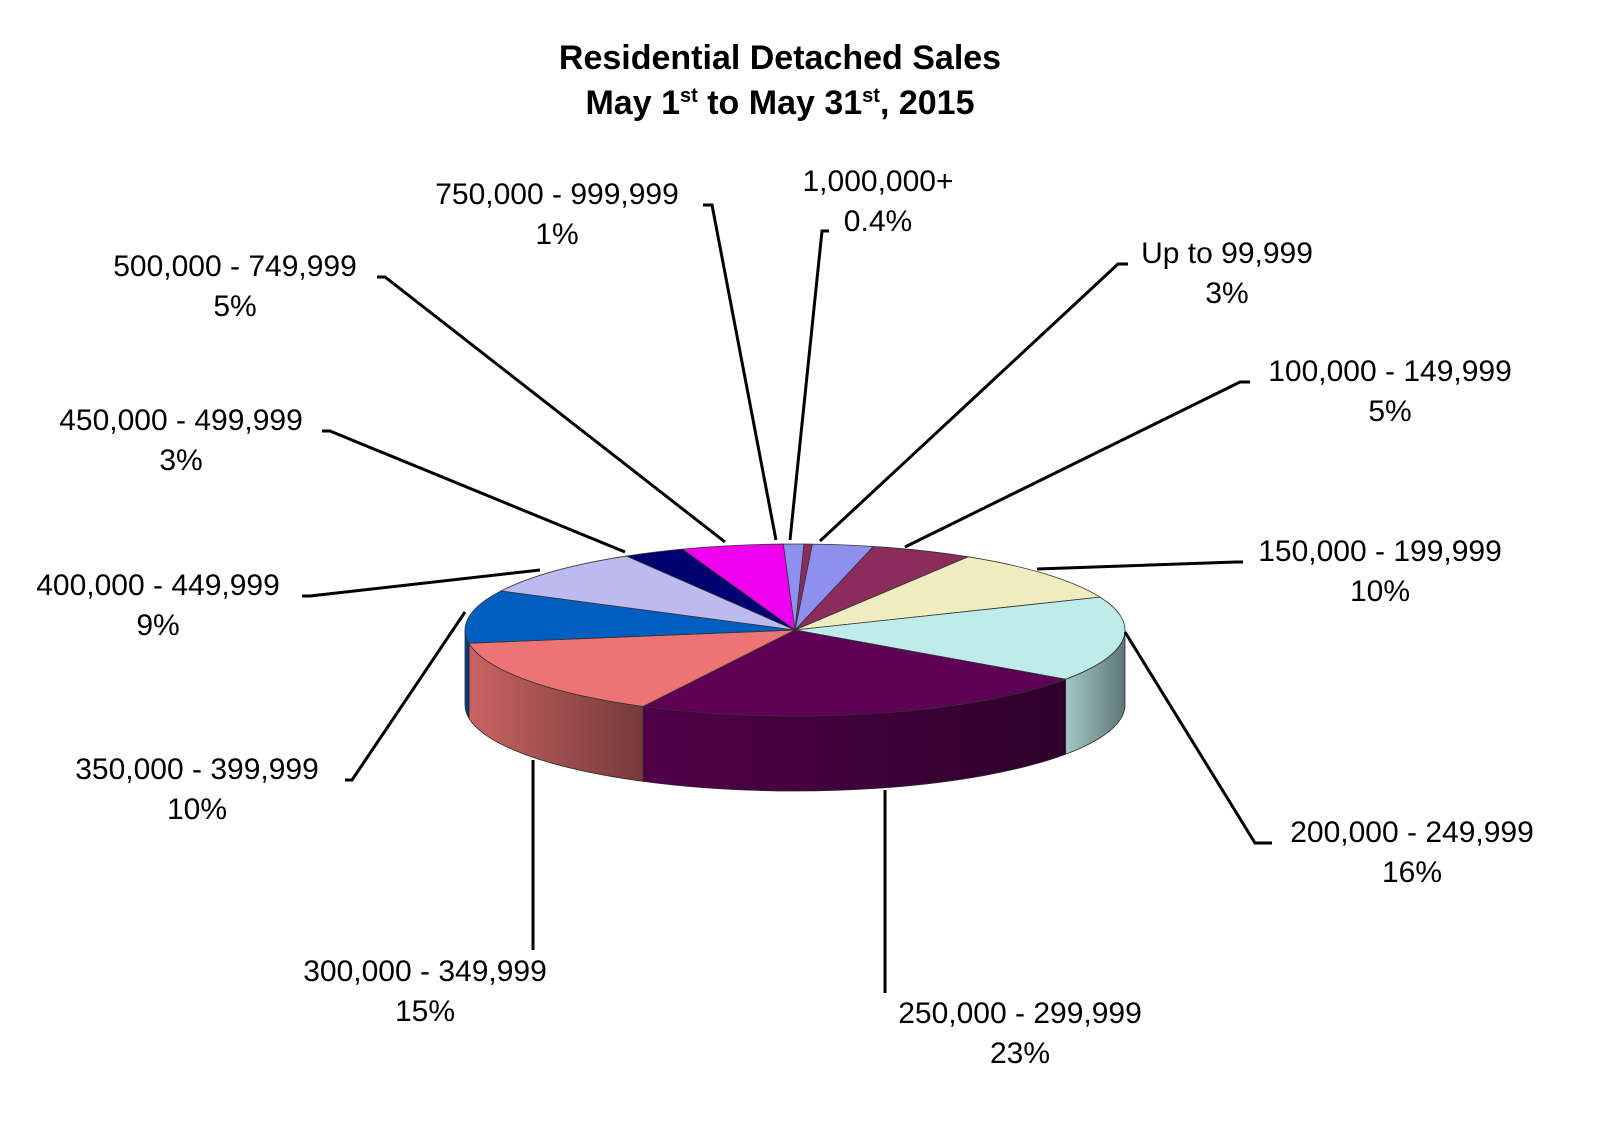 The image size is (1600, 1126). I want to click on title-date-start: May 1, so click(632, 103).